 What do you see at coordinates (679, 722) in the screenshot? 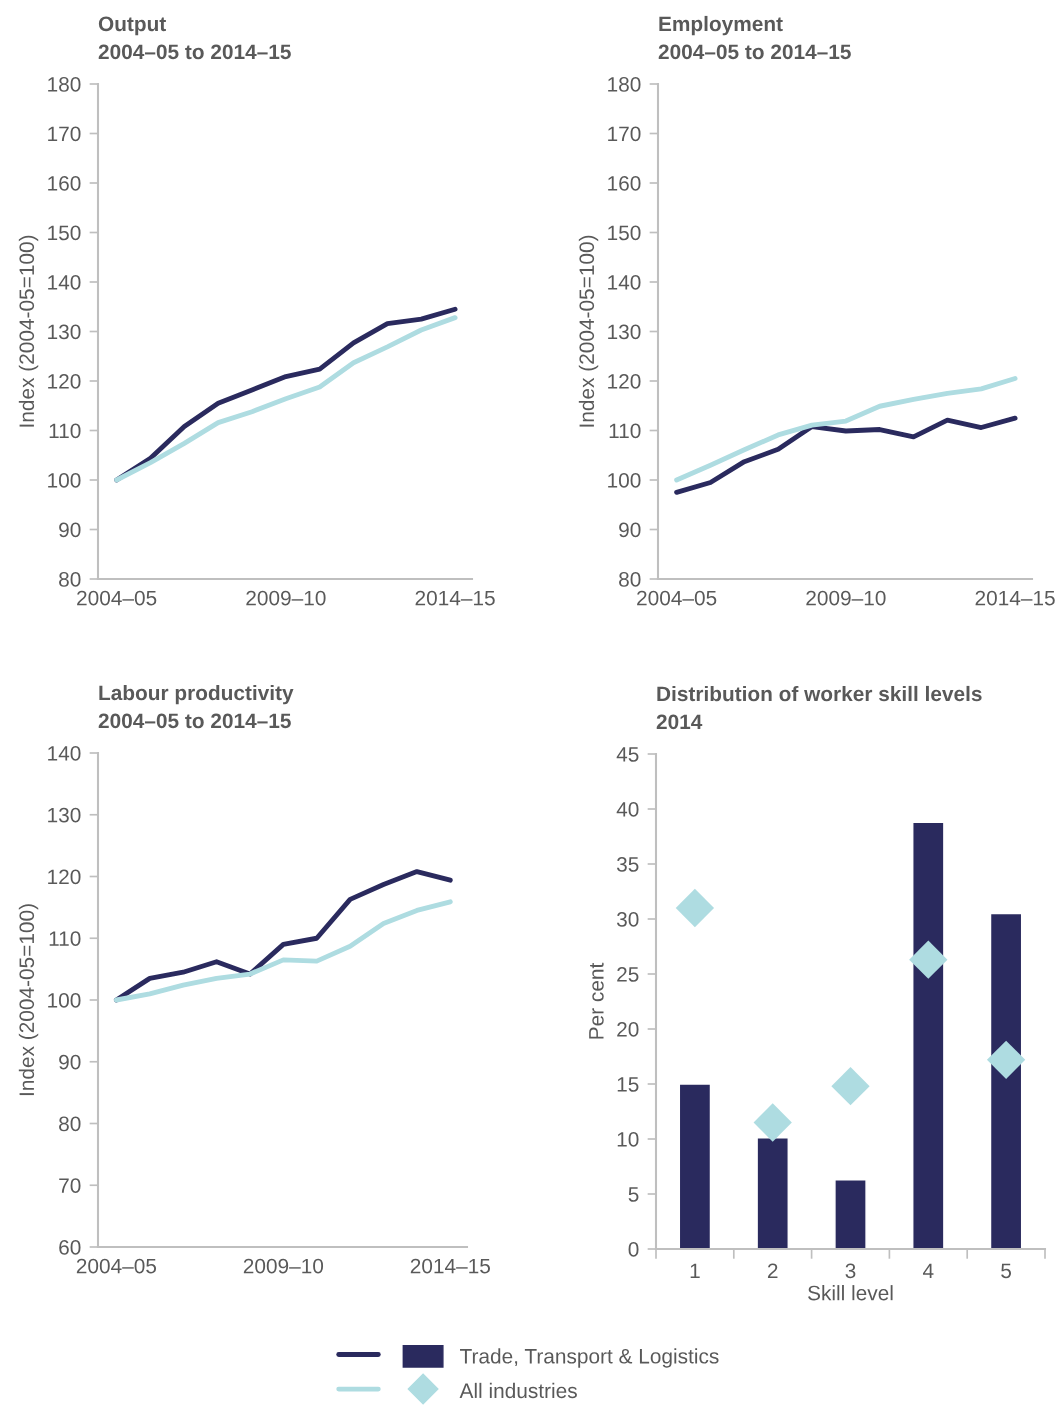
I see `chart-subtitle: 2014` at bounding box center [679, 722].